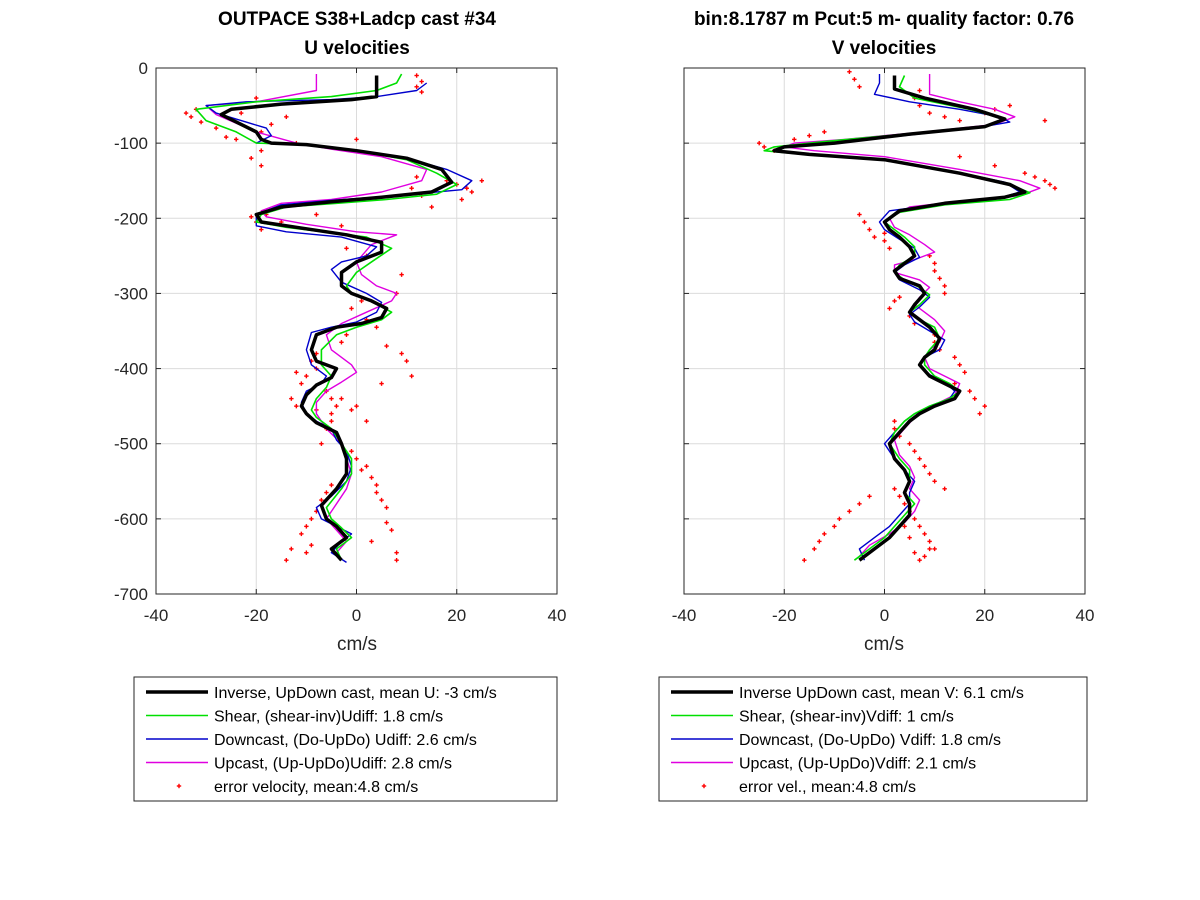 Image resolution: width=1200 pixels, height=900 pixels. What do you see at coordinates (356, 615) in the screenshot?
I see `u-x-tick-label: 0` at bounding box center [356, 615].